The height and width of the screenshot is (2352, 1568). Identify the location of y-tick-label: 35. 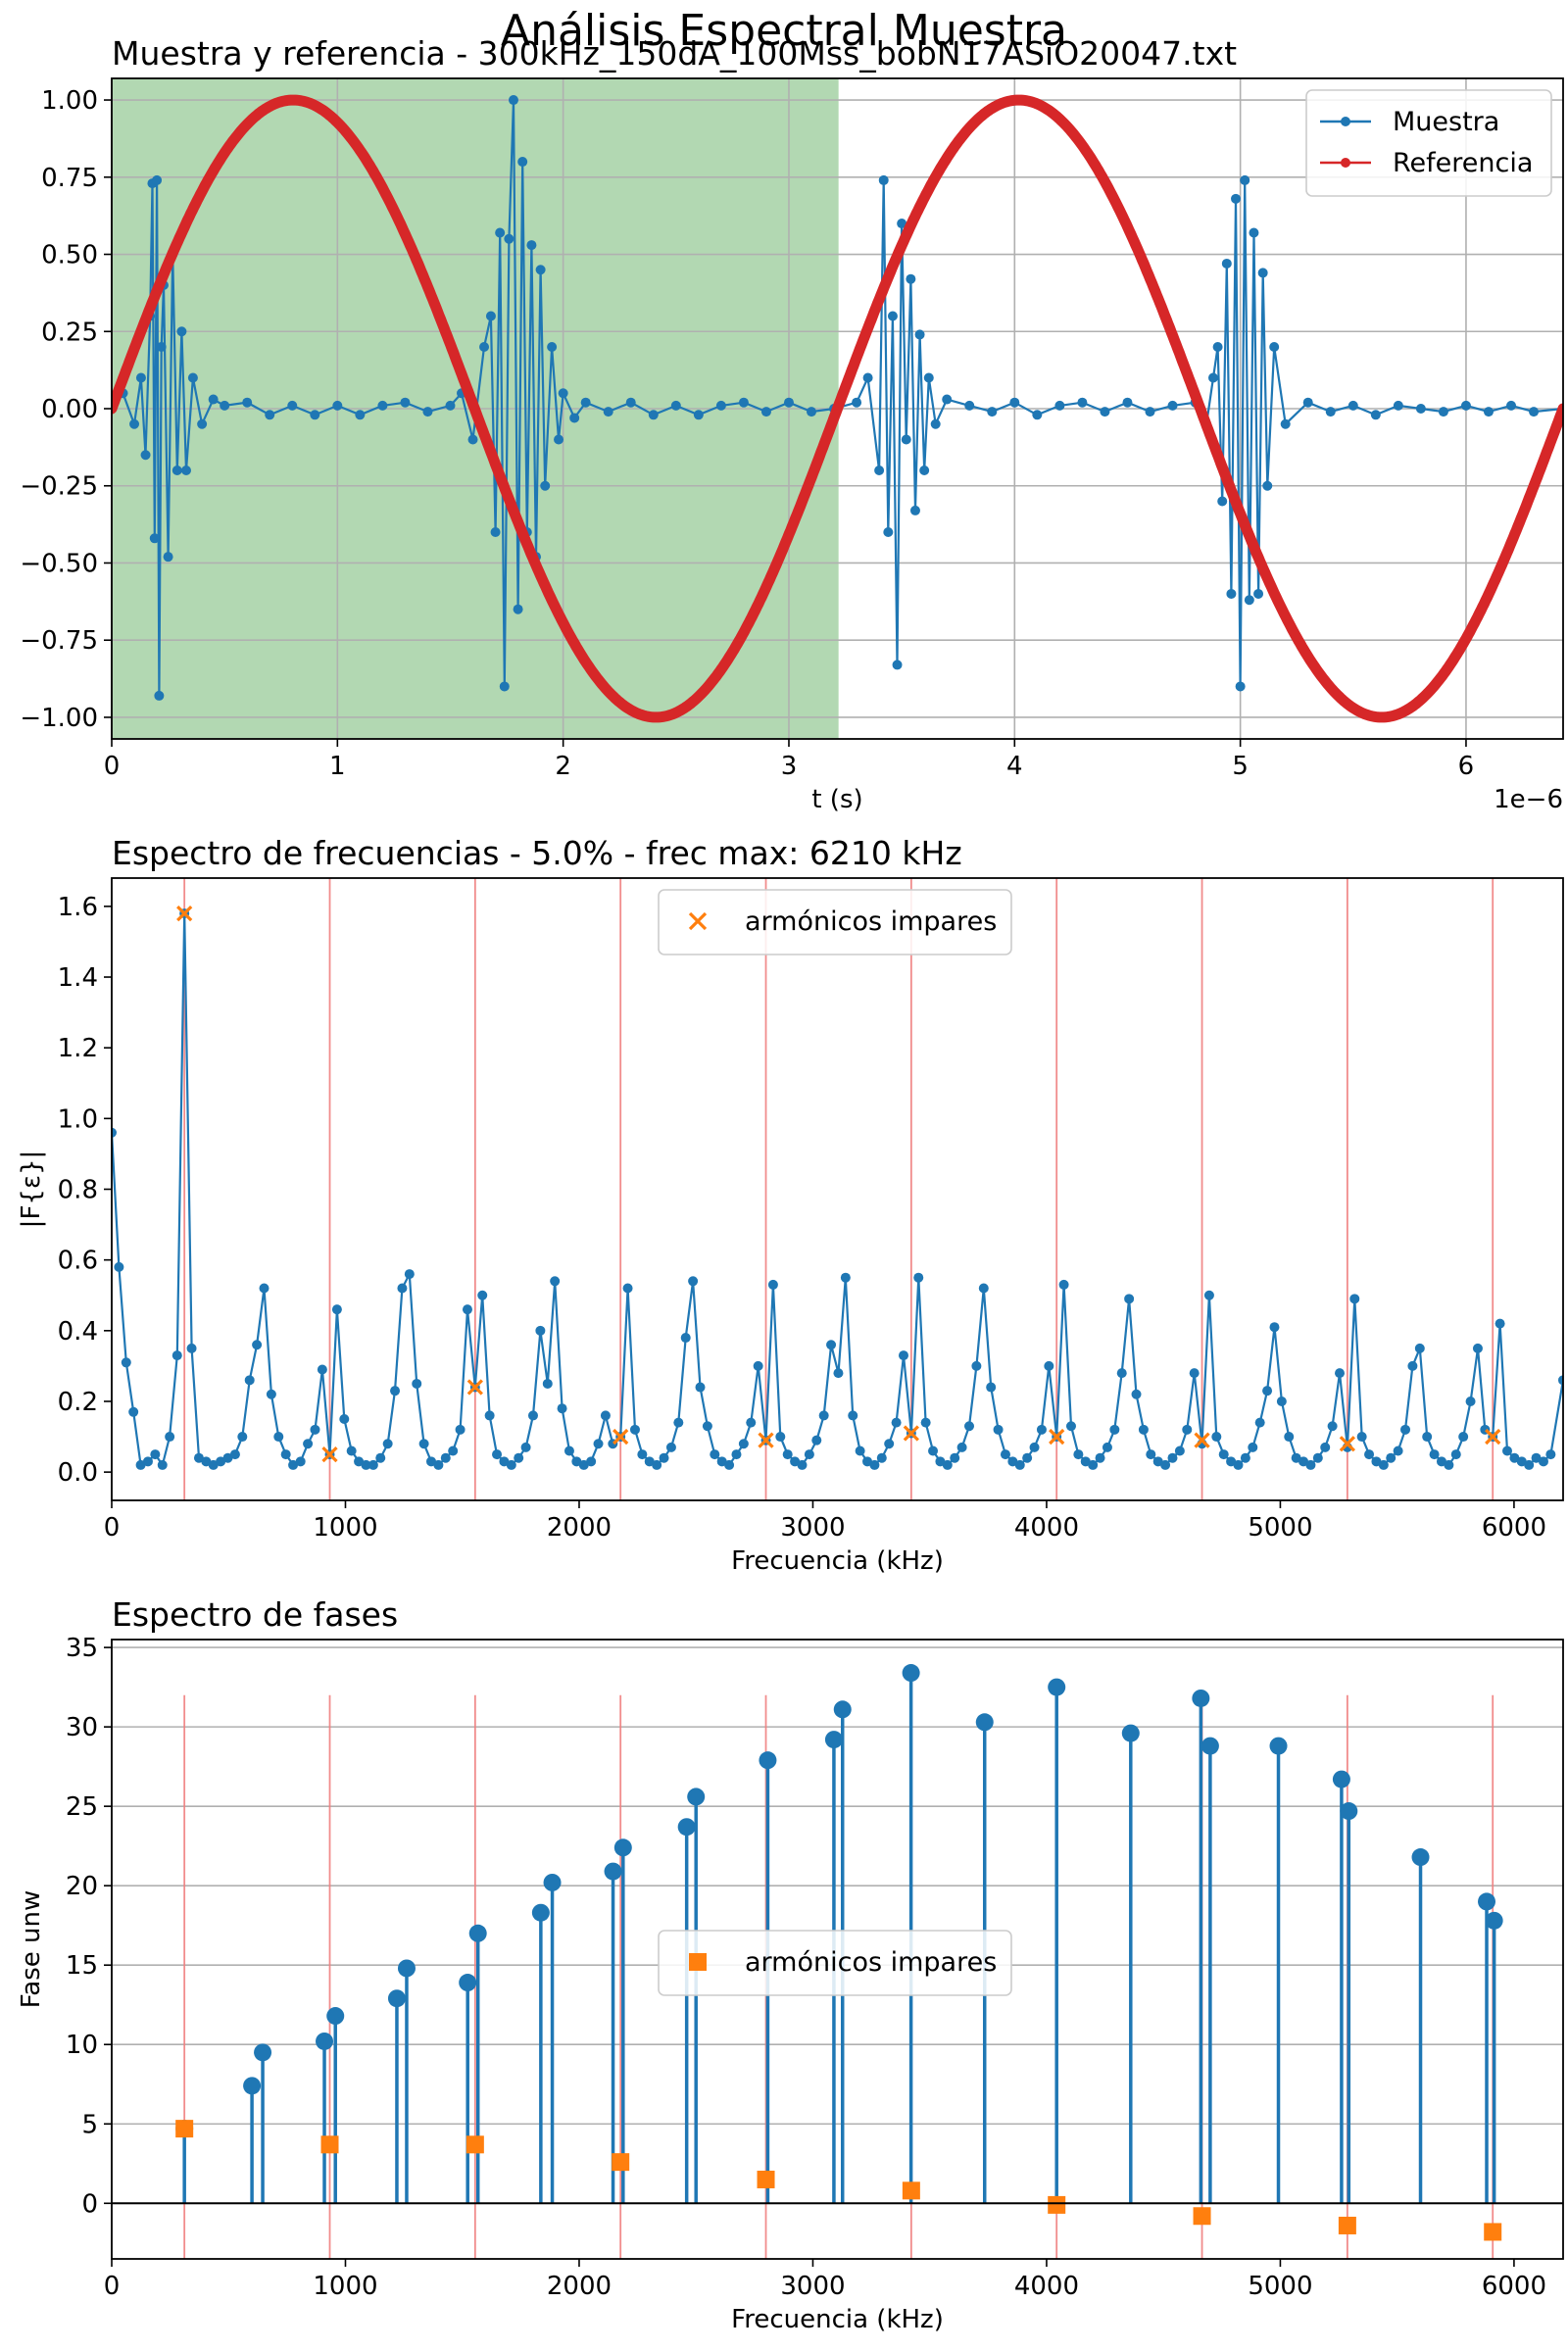
(82, 1648).